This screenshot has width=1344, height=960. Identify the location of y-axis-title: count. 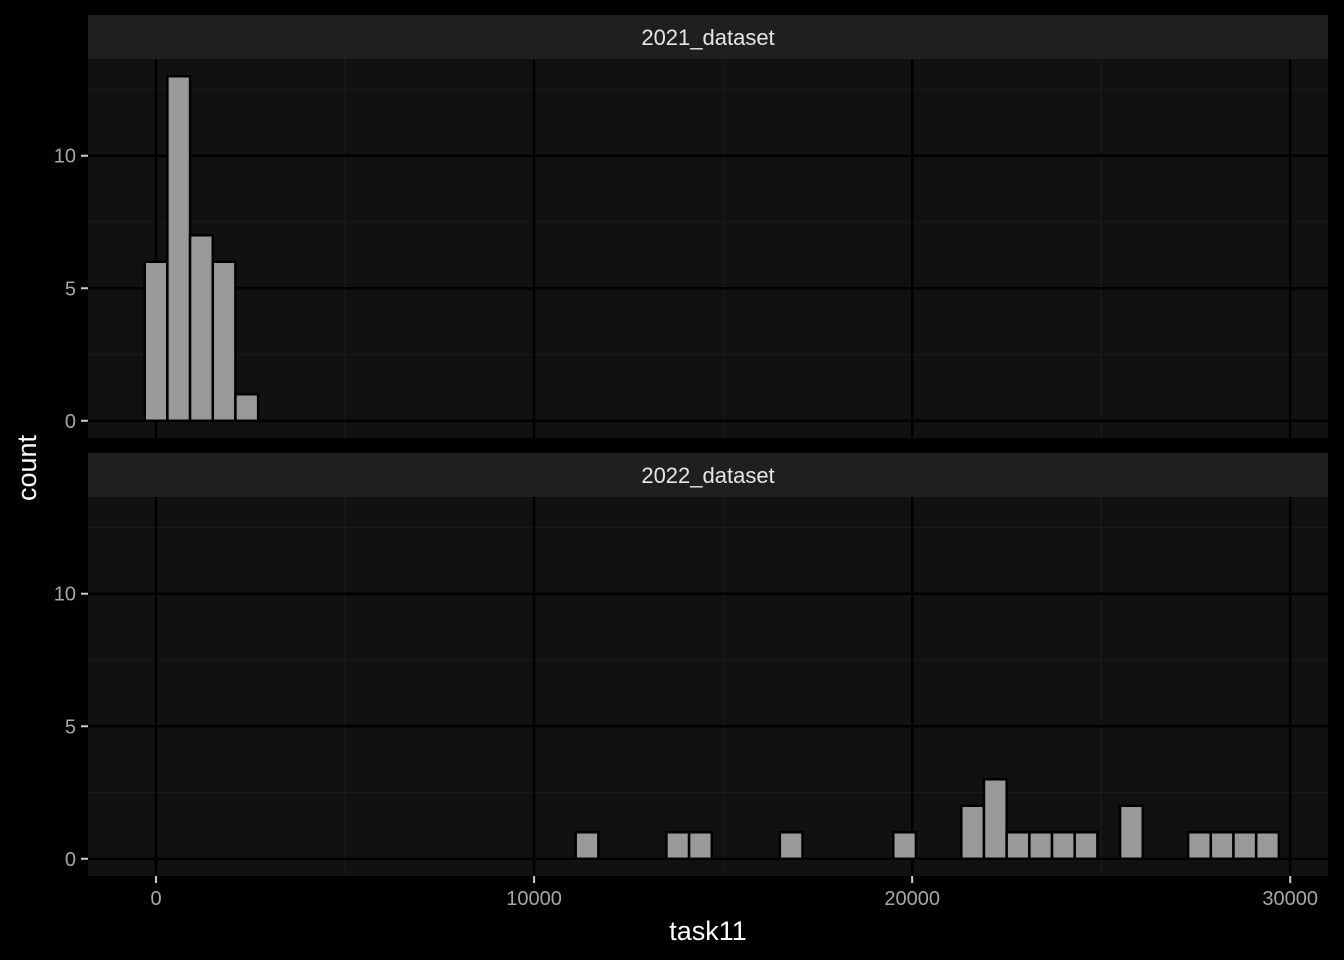
(27, 467).